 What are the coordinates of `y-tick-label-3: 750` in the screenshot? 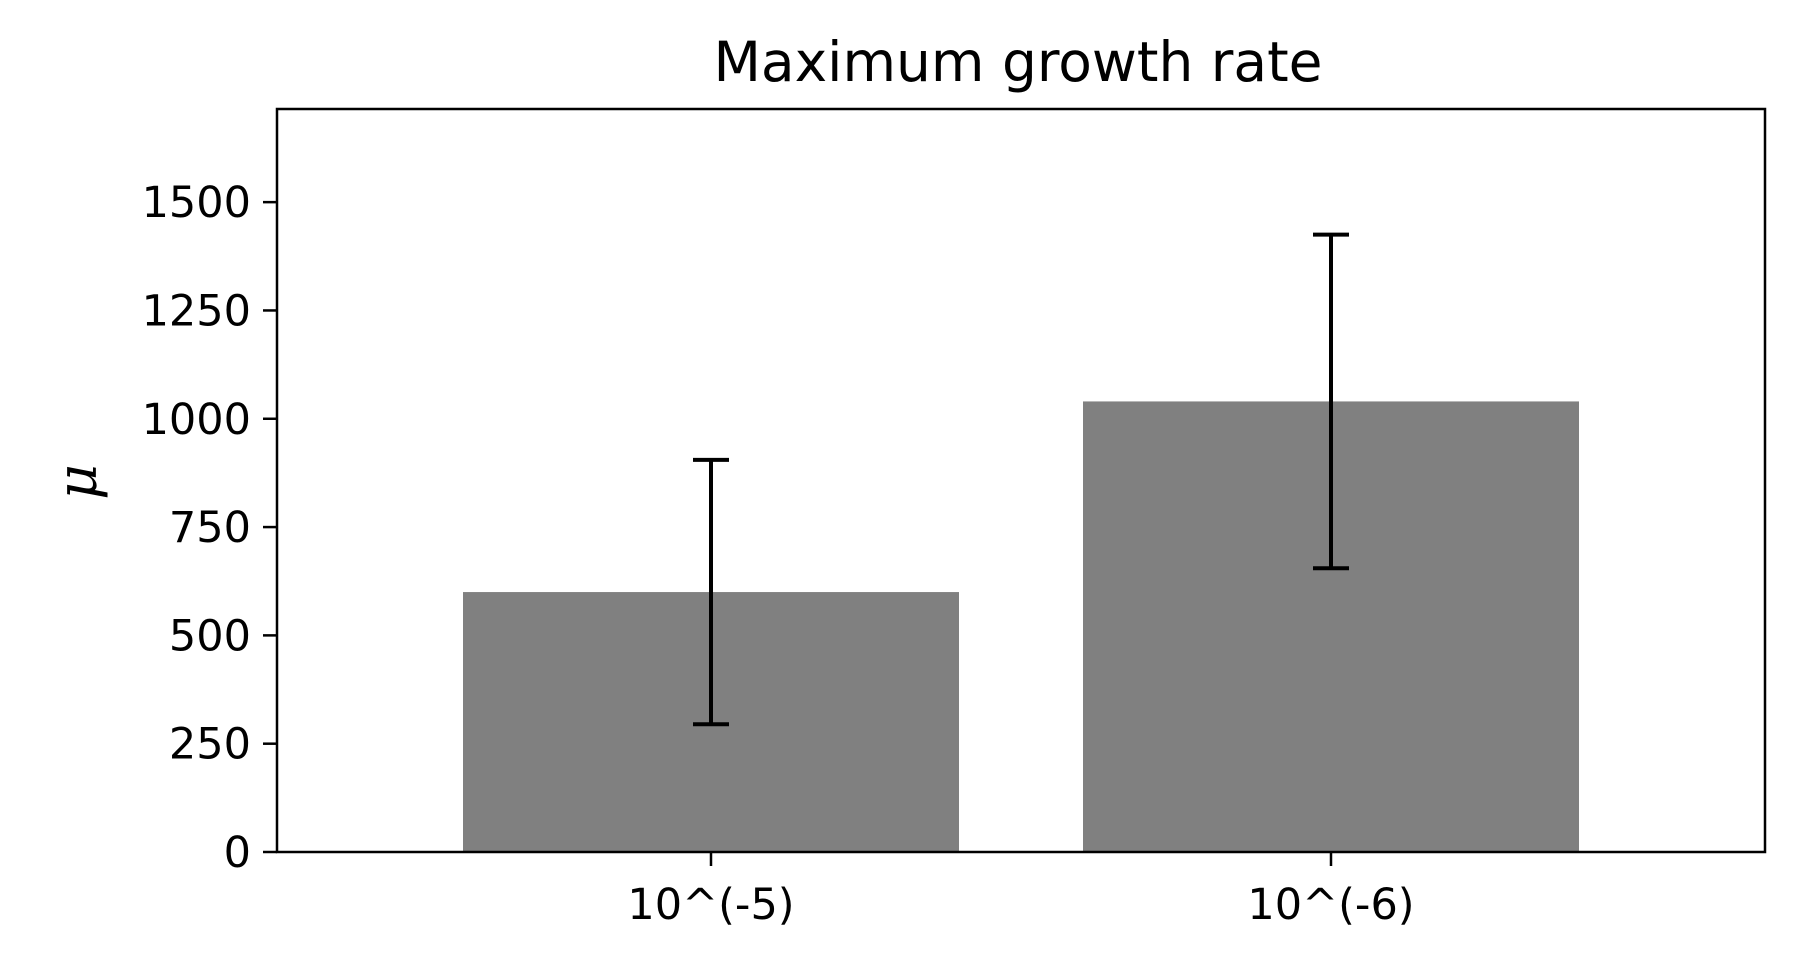 It's located at (210, 528).